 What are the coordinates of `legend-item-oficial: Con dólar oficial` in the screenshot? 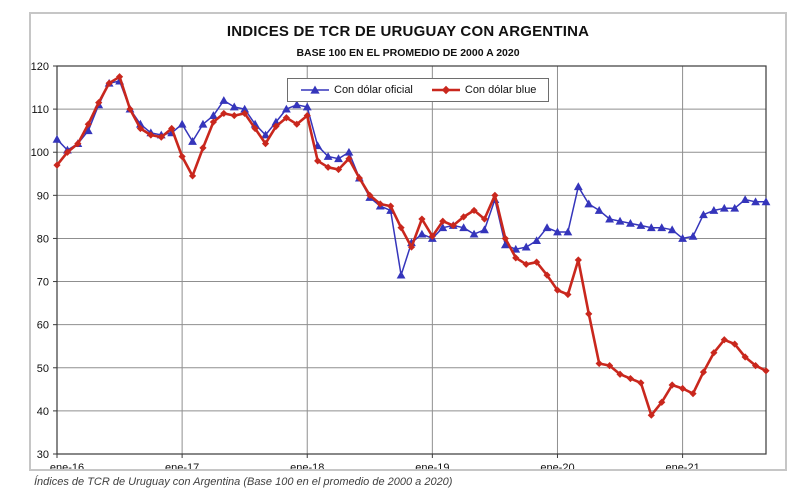 It's located at (356, 90).